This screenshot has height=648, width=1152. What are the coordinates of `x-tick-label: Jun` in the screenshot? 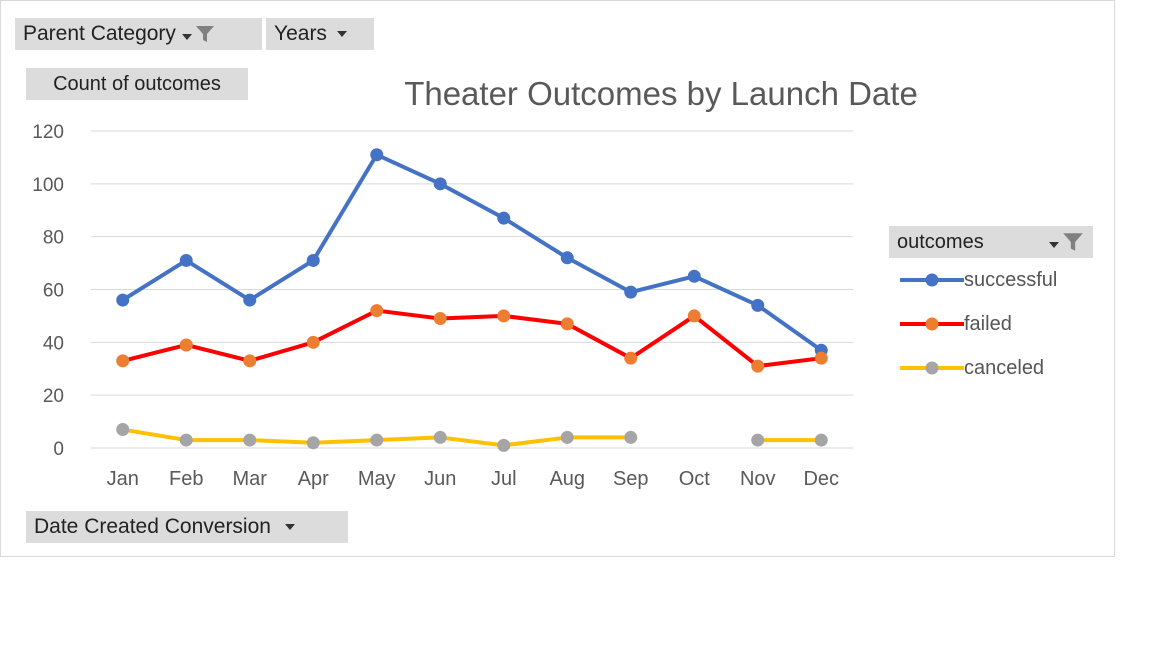 It's located at (440, 479).